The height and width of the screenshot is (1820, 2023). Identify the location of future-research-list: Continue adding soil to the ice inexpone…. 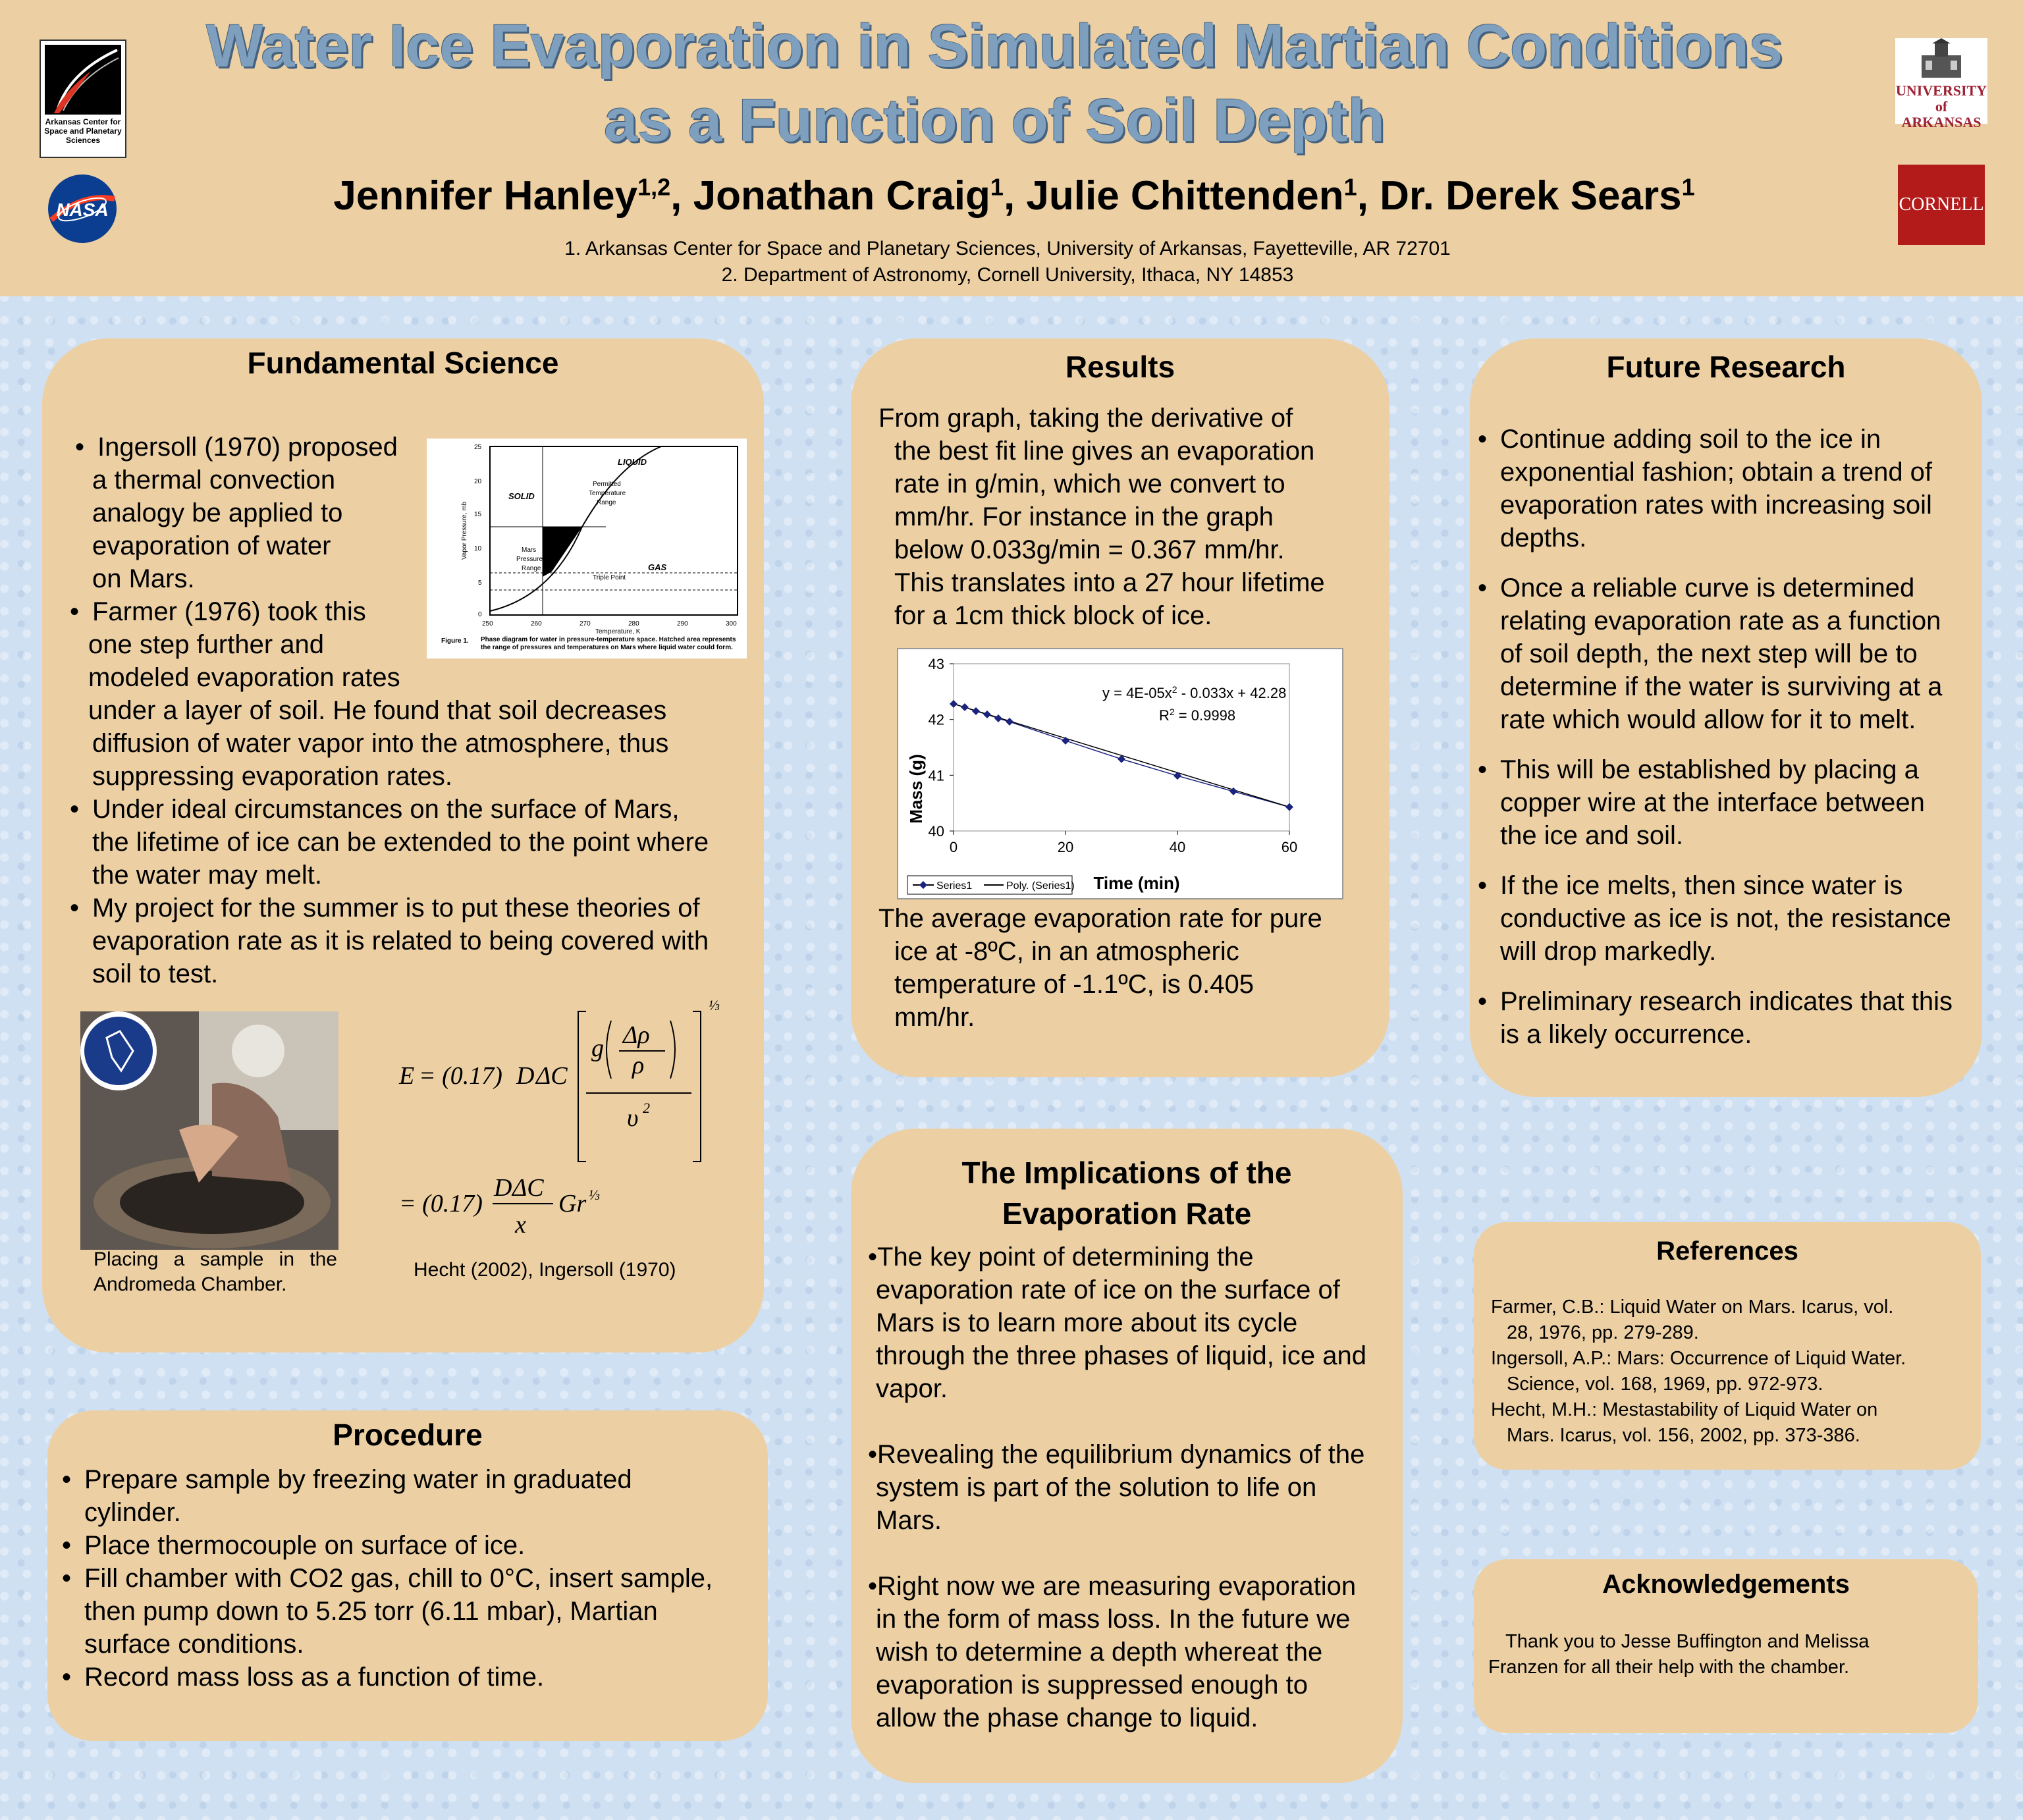
(1730, 737).